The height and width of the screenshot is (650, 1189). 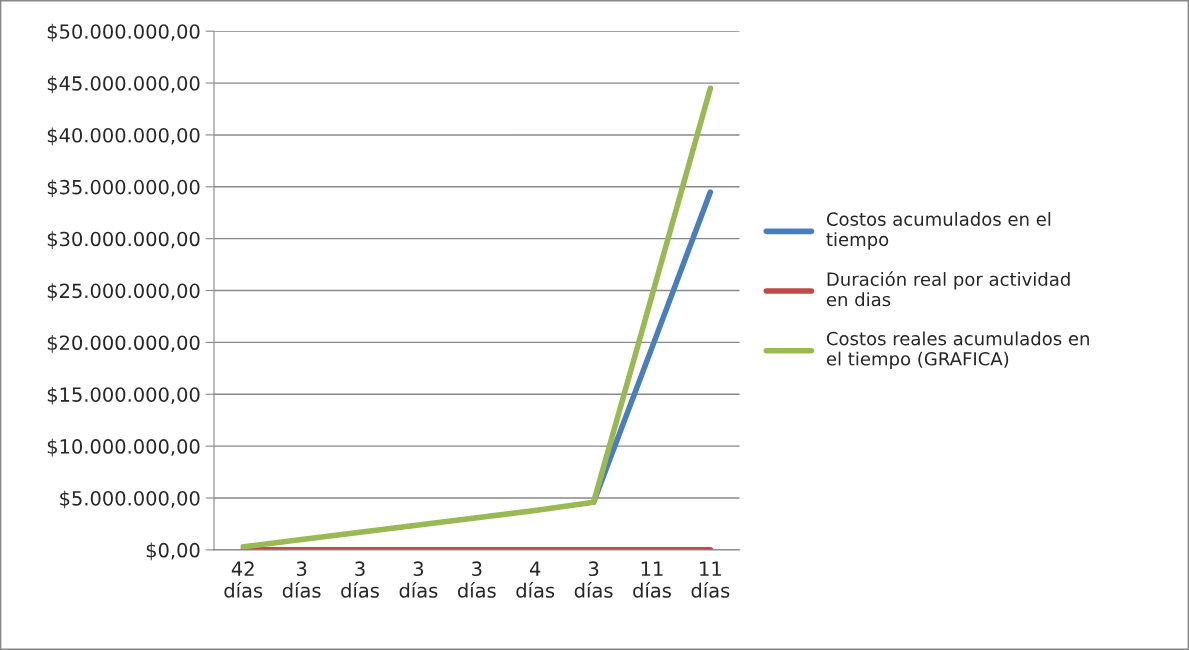 I want to click on y-tick-label: $25.000.000,00, so click(x=123, y=292).